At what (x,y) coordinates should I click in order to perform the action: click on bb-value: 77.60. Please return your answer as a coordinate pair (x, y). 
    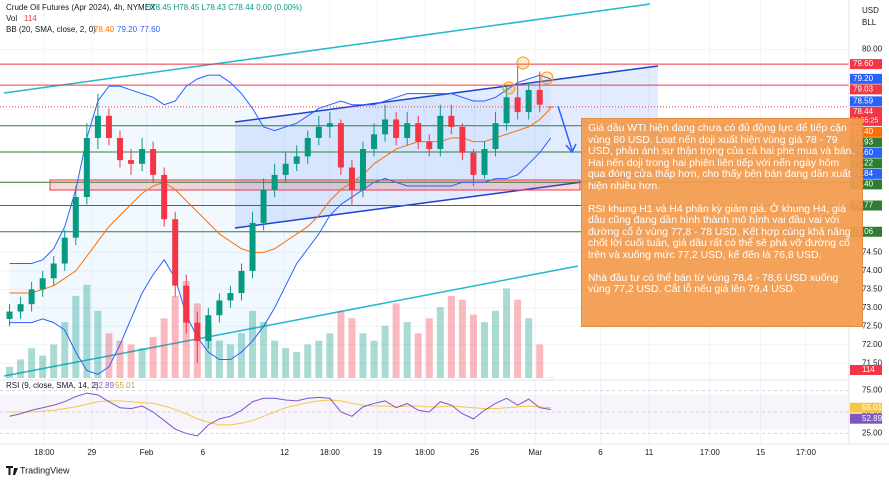
    Looking at the image, I should click on (150, 29).